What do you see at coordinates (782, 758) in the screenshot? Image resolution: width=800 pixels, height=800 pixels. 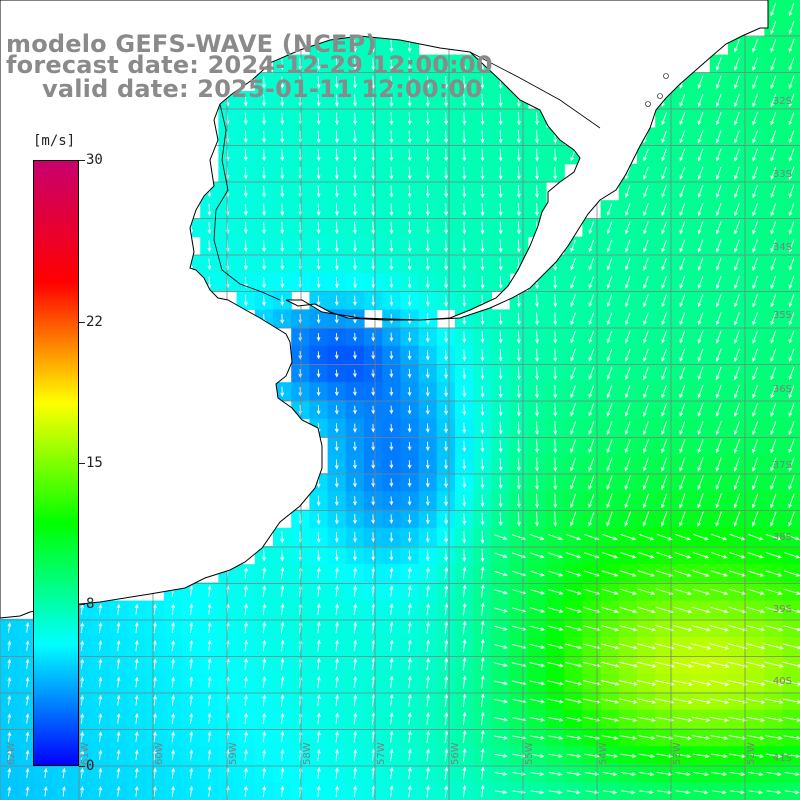 I see `latitude-label: 41S` at bounding box center [782, 758].